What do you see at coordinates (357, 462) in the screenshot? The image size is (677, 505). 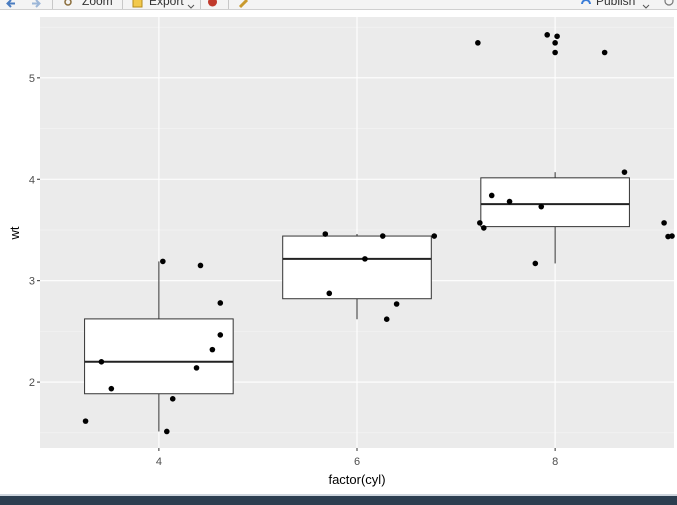 I see `x-tick-label: 6` at bounding box center [357, 462].